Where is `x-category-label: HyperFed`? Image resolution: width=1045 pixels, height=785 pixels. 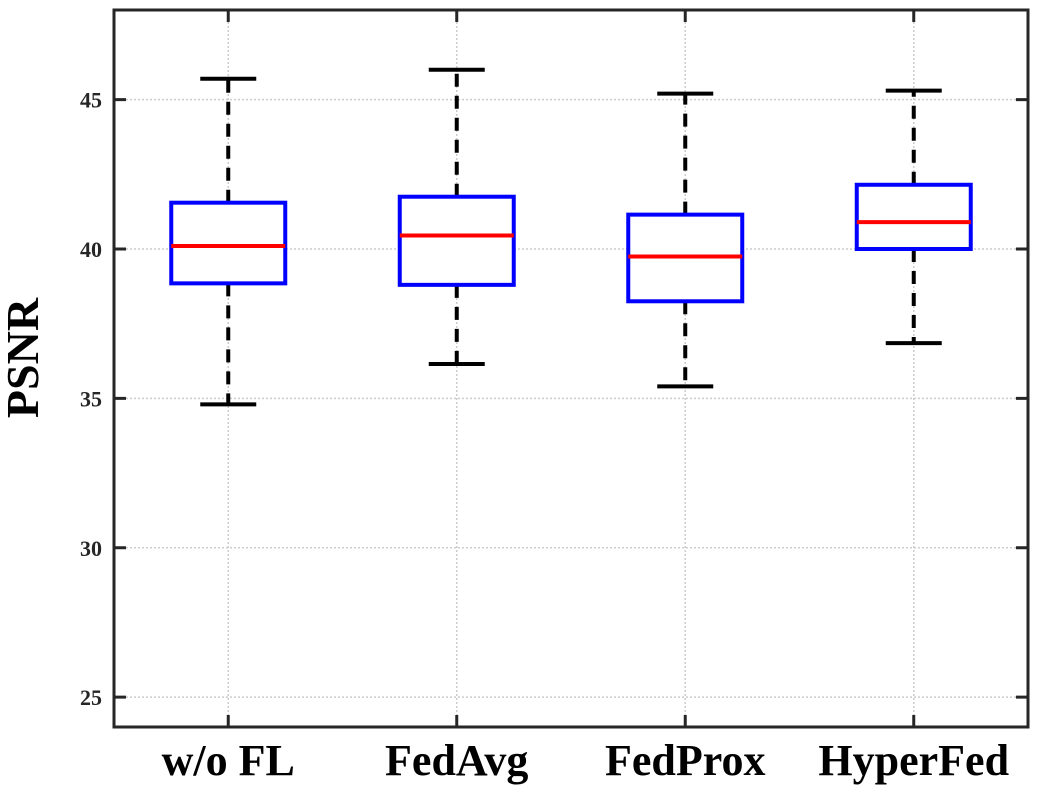 x-category-label: HyperFed is located at coordinates (913, 760).